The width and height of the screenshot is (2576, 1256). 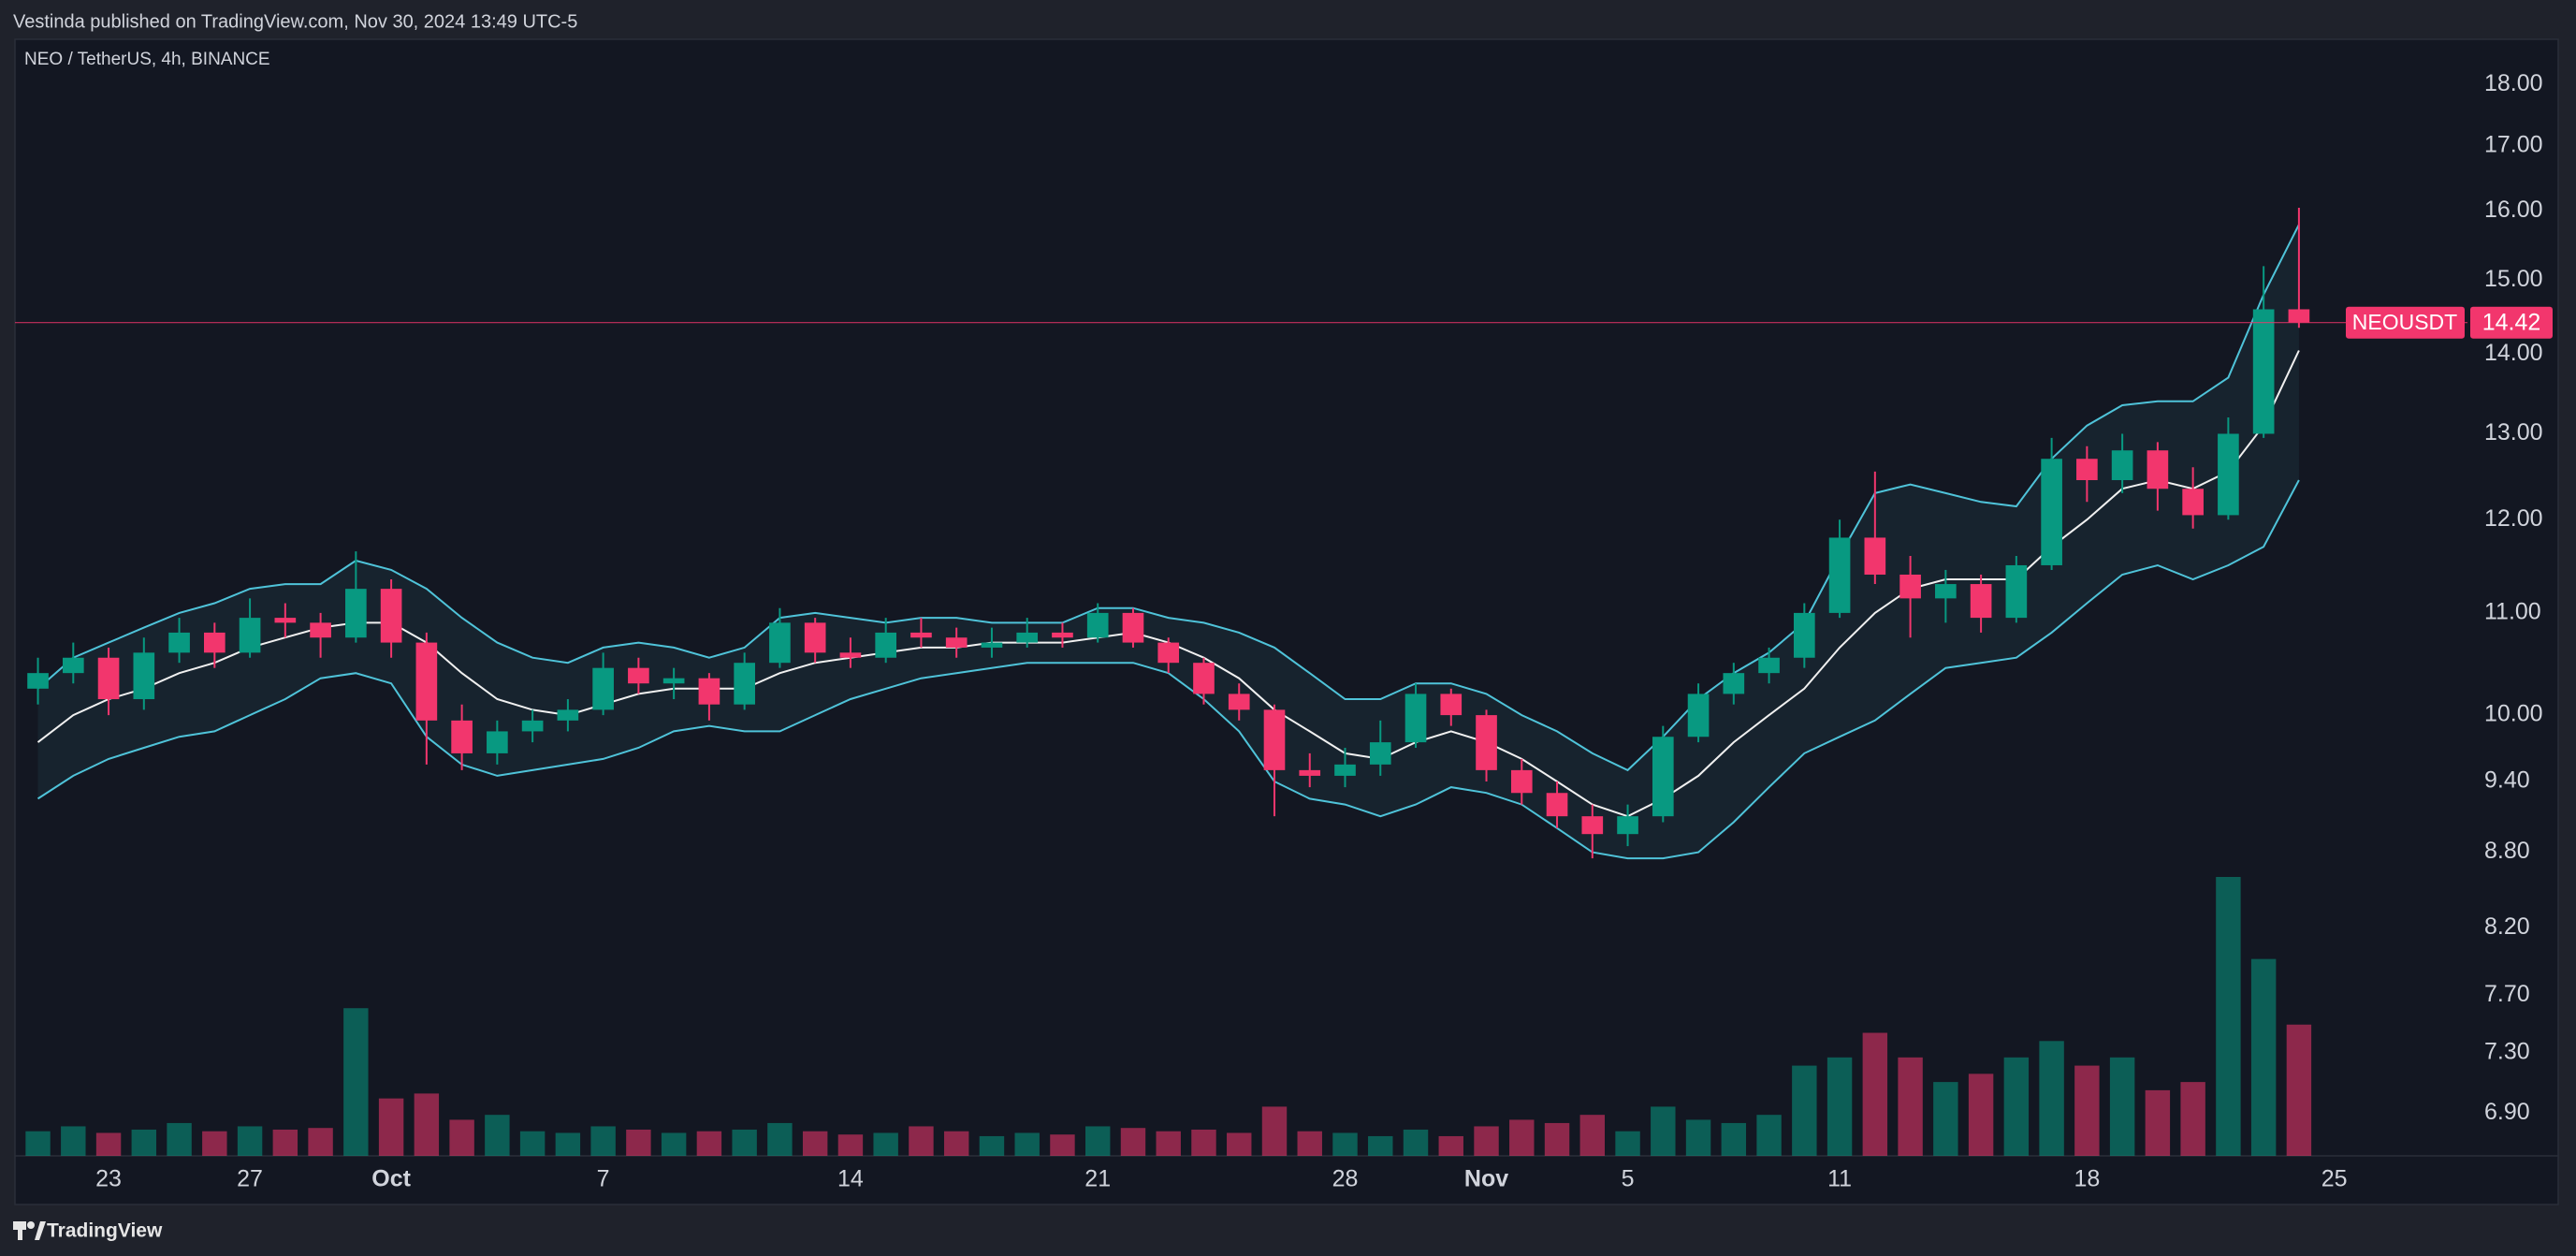 I want to click on x-tick-label: 28, so click(x=1345, y=1179).